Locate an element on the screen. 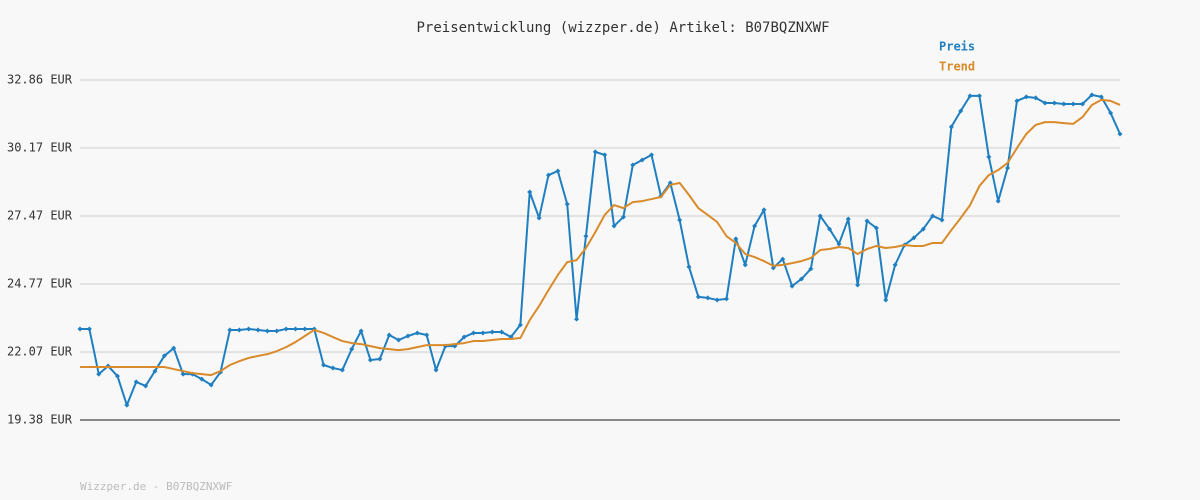 Image resolution: width=1200 pixels, height=500 pixels. footer: Wizzper.de - B07BQZNXWF is located at coordinates (156, 486).